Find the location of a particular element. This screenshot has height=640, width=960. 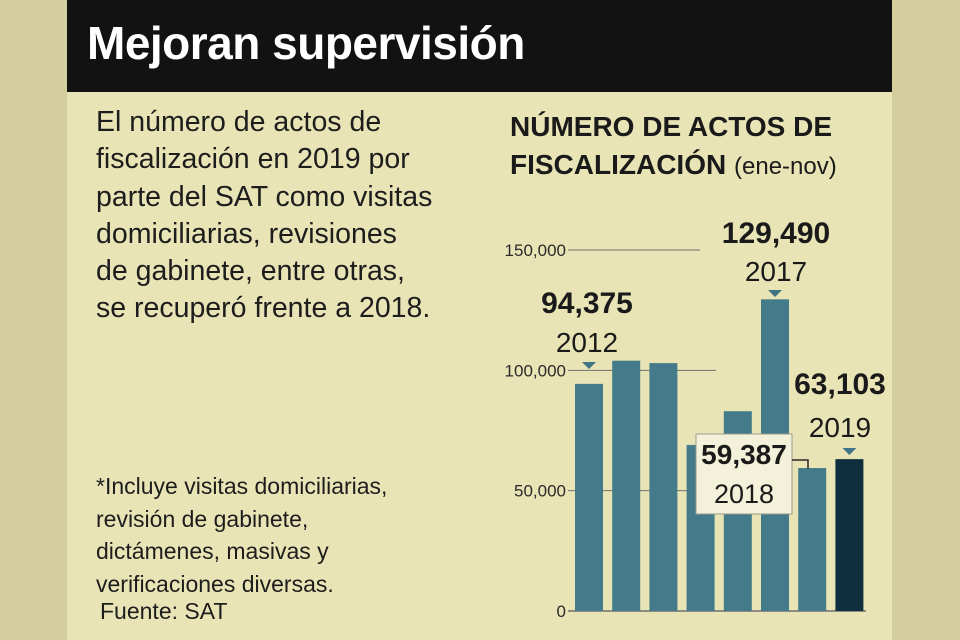

y-tick-label: 100,000 is located at coordinates (535, 370).